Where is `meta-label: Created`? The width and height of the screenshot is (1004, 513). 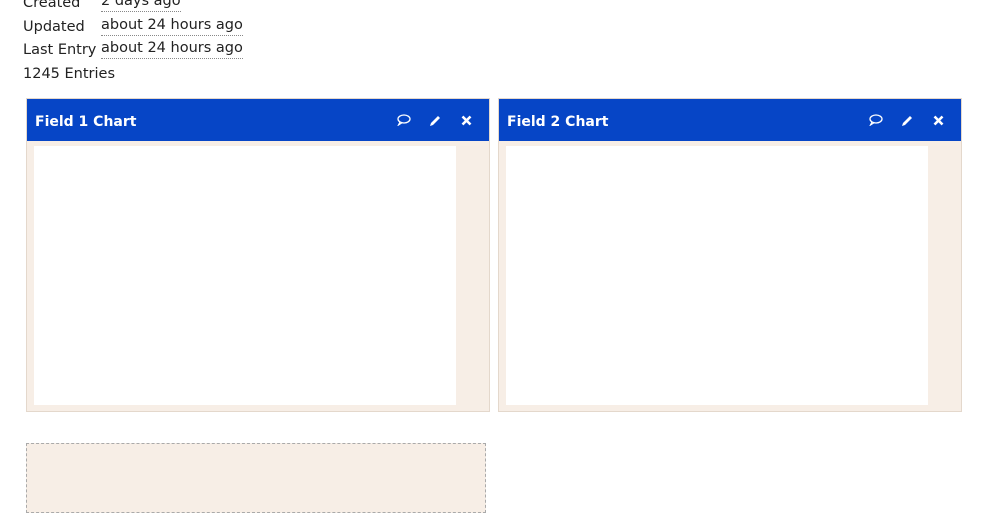
meta-label: Created is located at coordinates (52, 5).